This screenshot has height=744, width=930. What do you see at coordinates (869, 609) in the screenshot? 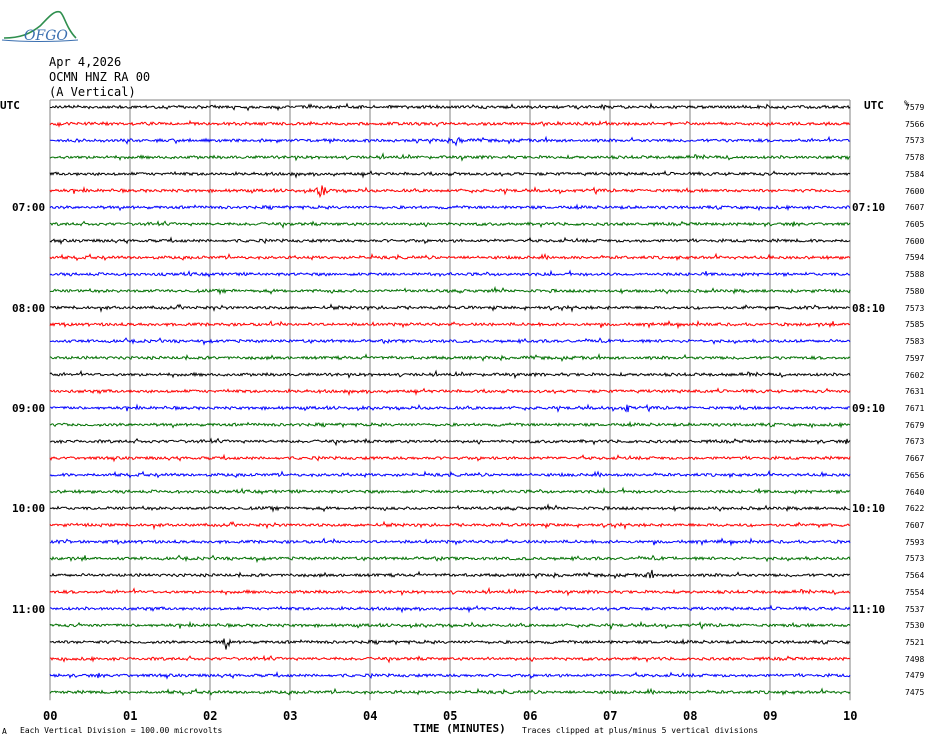
I see `right-time-label: 11:10` at bounding box center [869, 609].